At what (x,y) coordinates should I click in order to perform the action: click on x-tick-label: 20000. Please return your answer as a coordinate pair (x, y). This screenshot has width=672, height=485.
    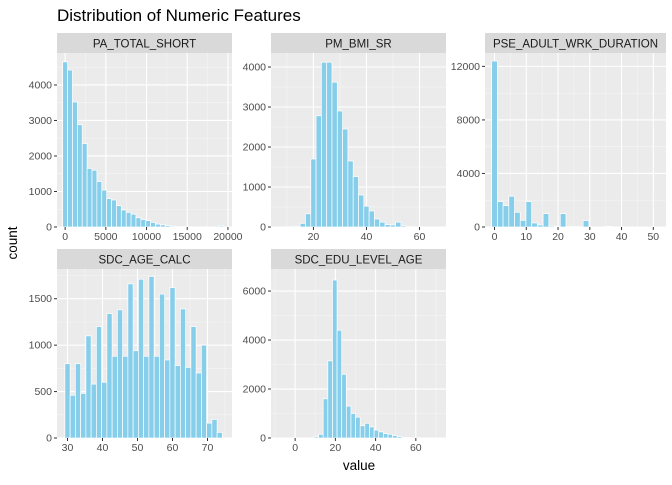
    Looking at the image, I should click on (227, 237).